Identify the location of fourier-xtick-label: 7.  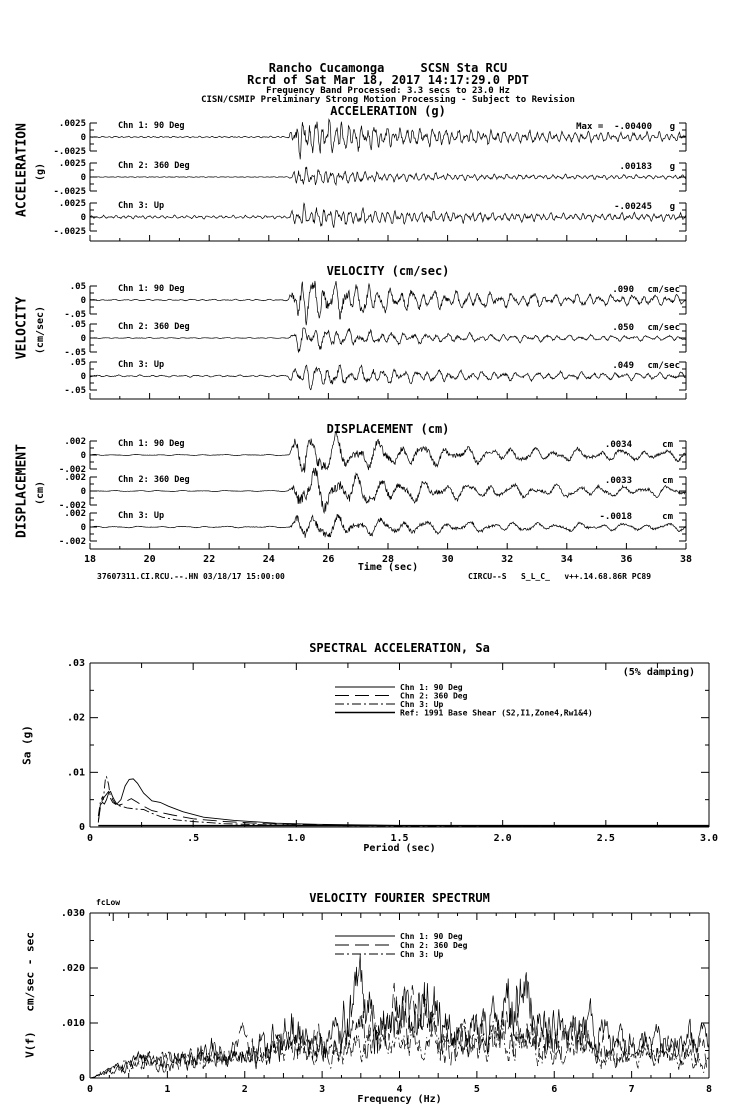
(632, 1089).